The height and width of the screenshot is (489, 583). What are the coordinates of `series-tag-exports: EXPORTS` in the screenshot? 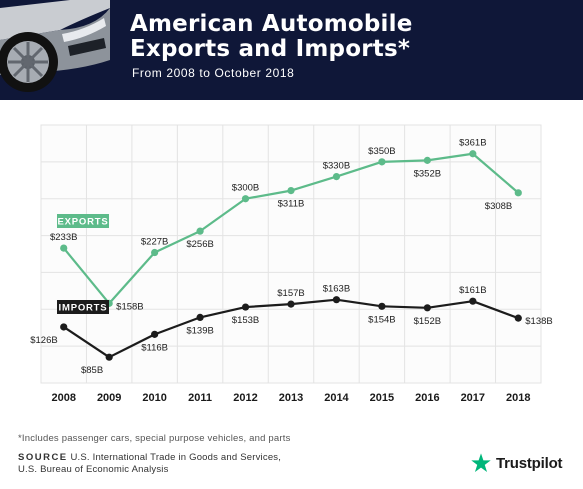 It's located at (83, 221).